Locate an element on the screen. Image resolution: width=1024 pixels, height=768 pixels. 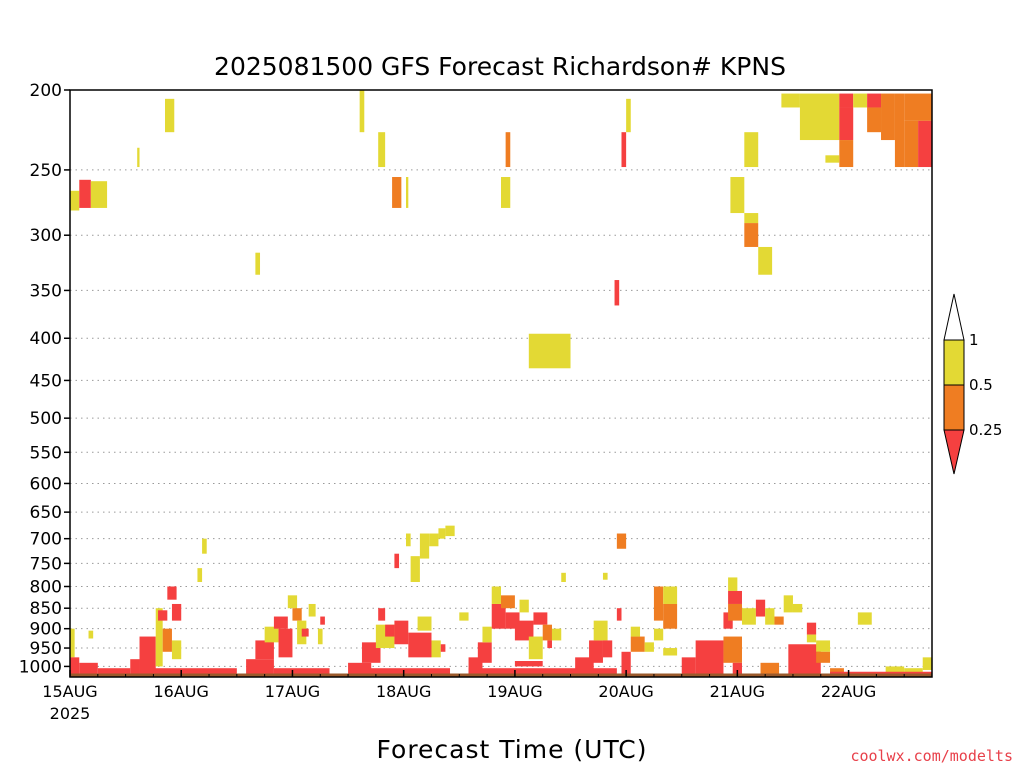
x-tick-sublabel: 2025 is located at coordinates (70, 713).